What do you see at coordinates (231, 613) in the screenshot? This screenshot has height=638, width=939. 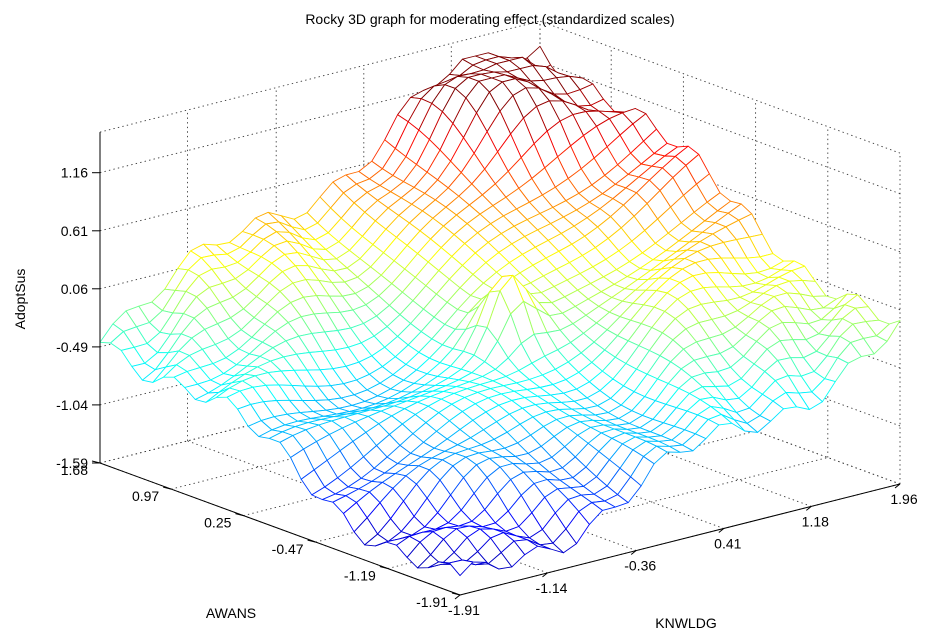 I see `y-axis-label: AWANS` at bounding box center [231, 613].